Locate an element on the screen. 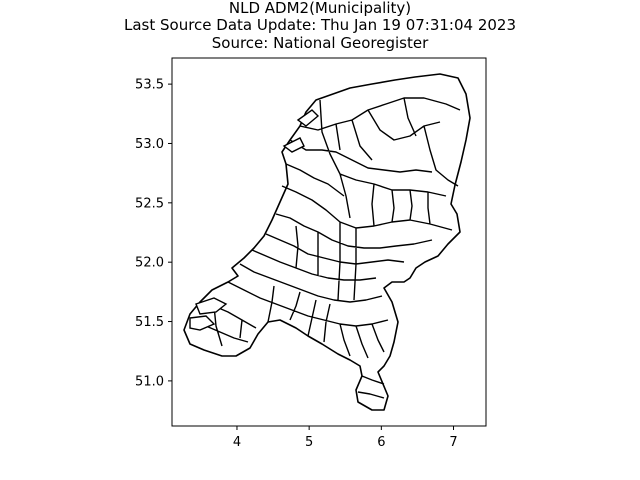 This screenshot has height=480, width=640. wadden-islands is located at coordinates (301, 131).